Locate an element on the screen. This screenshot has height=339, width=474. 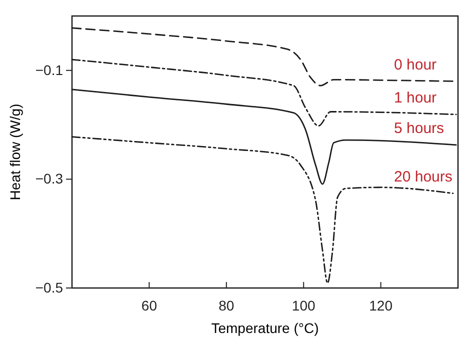
x-axis-title: Temperature (°C) is located at coordinates (265, 328).